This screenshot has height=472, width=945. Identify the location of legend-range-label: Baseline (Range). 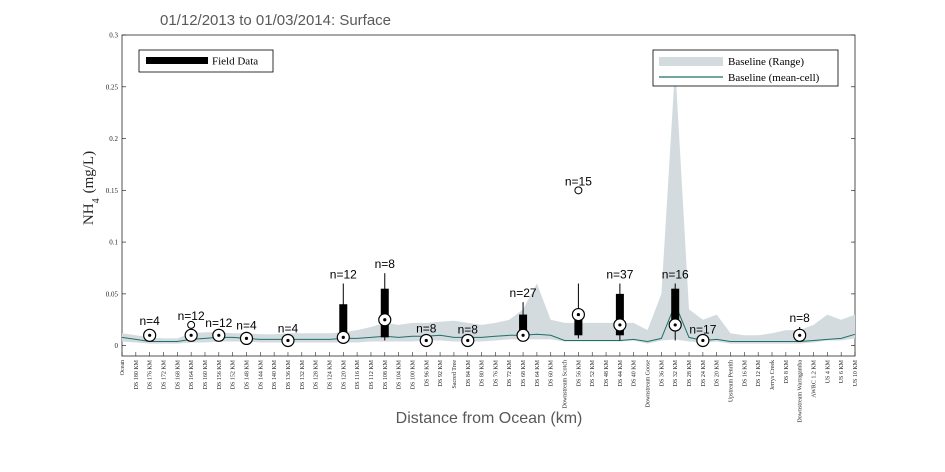
(766, 62).